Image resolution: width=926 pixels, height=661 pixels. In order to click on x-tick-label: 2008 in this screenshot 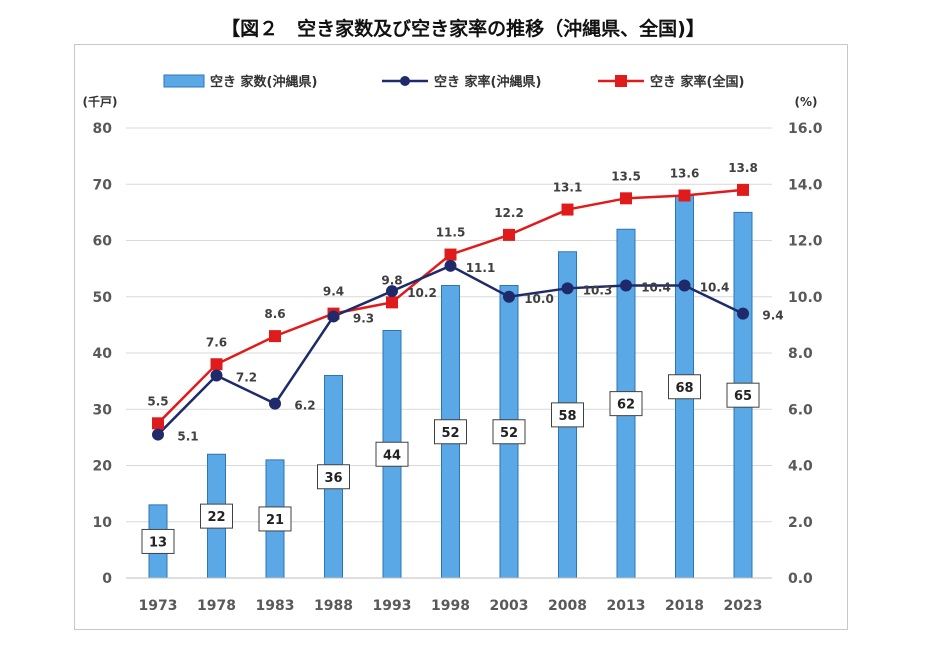, I will do `click(567, 606)`.